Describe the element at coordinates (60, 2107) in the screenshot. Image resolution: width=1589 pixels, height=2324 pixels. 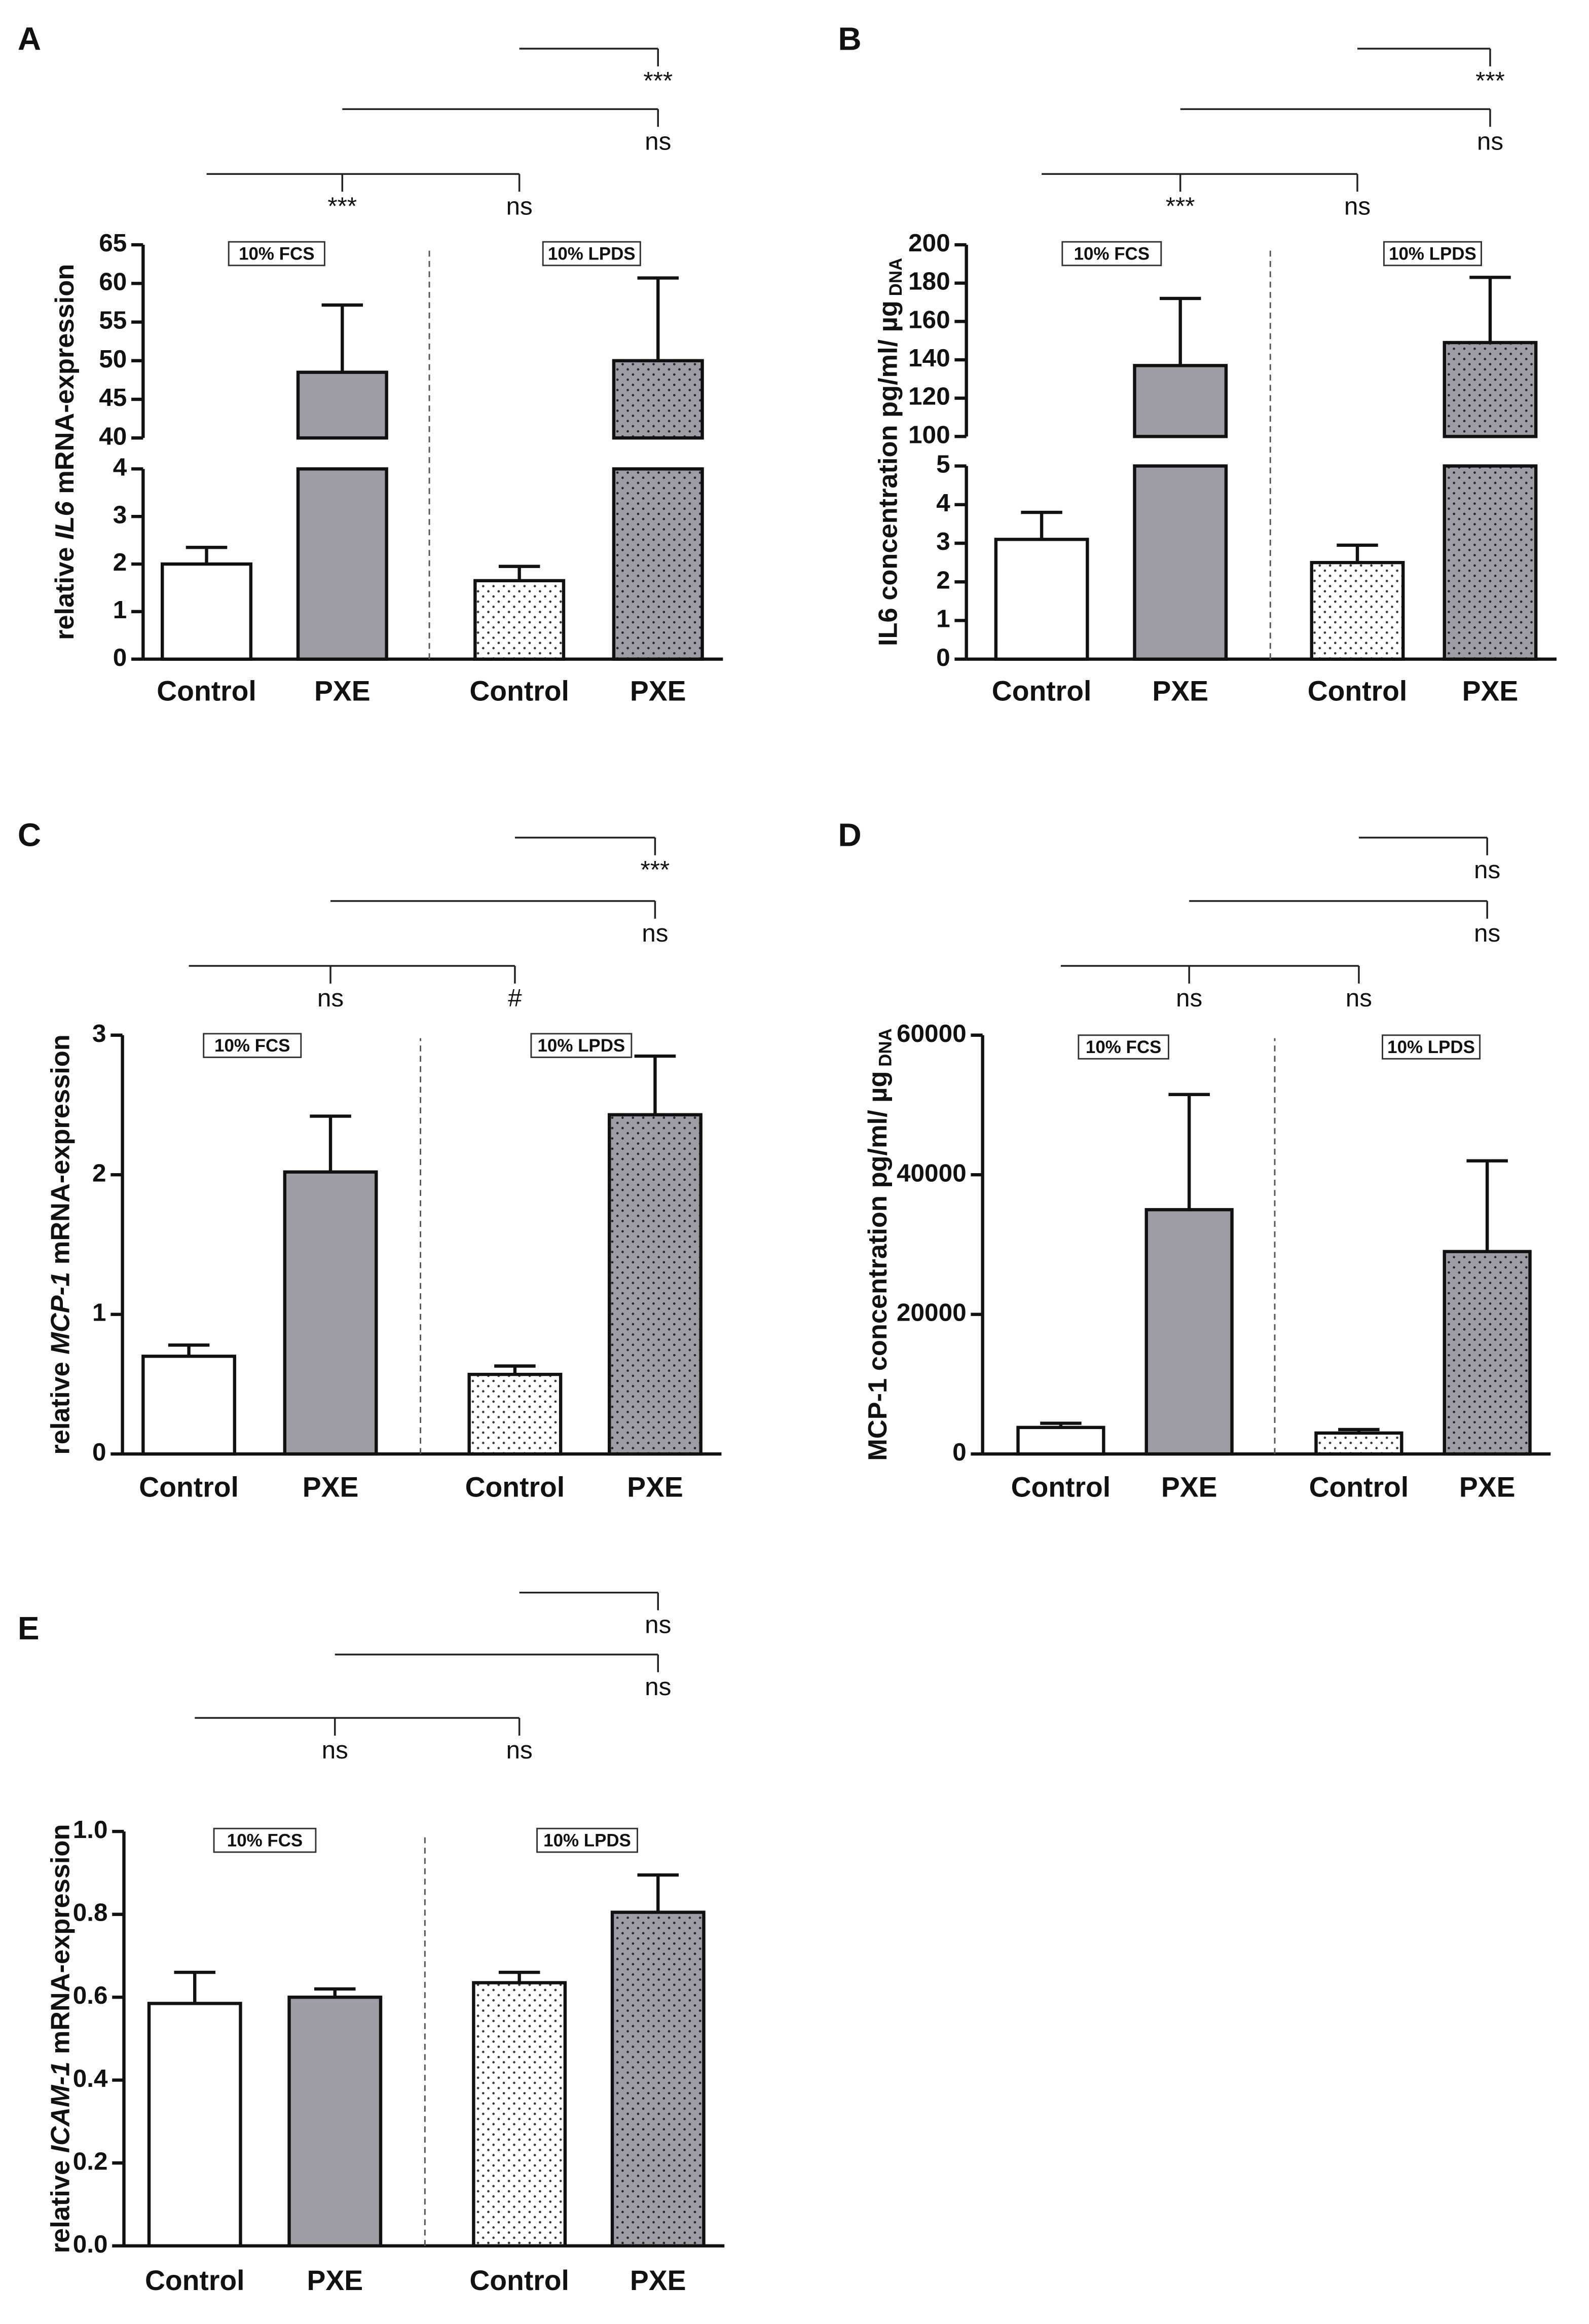
I see `y-axis-label-gene: ICAM-1` at that location.